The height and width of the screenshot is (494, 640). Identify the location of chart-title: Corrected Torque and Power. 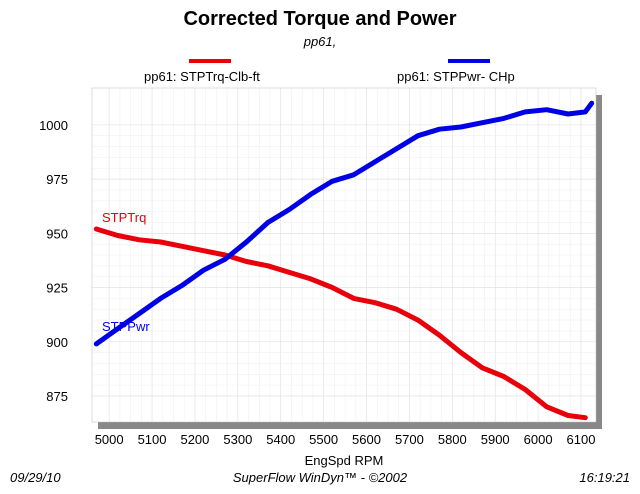
(320, 19).